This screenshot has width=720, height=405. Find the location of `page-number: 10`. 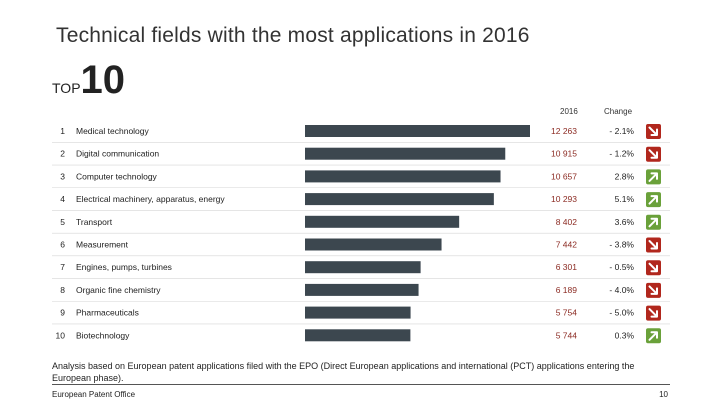

page-number: 10 is located at coordinates (663, 394).